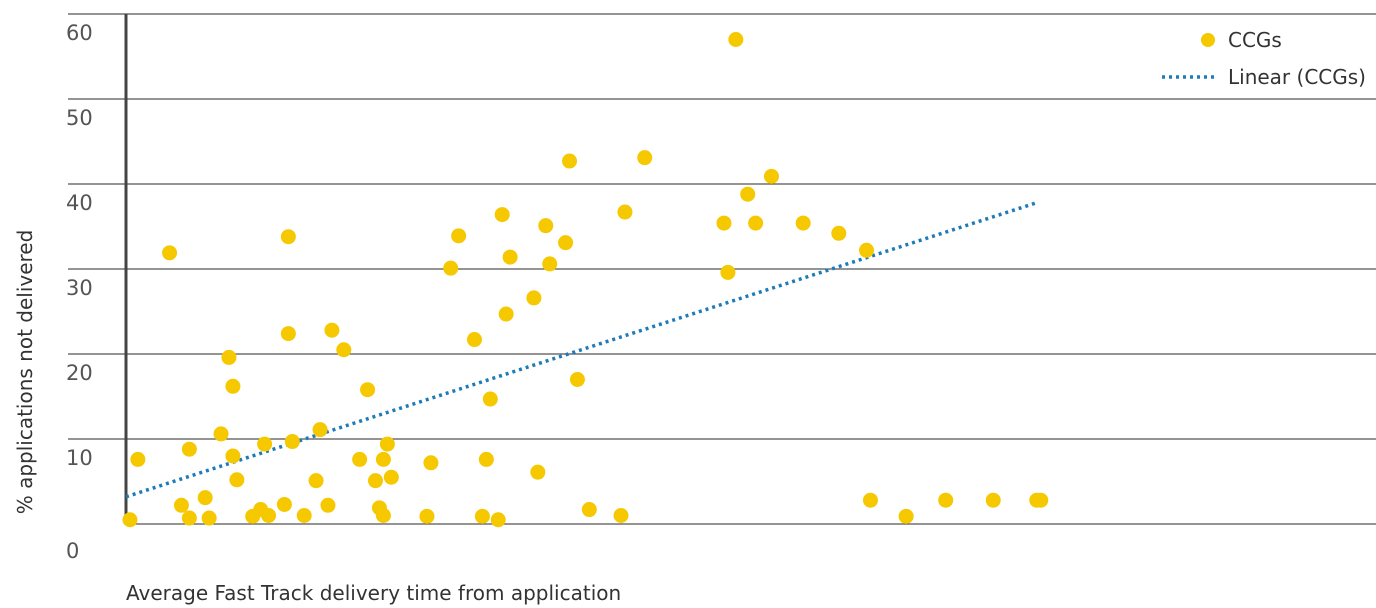  What do you see at coordinates (25, 372) in the screenshot?
I see `y-axis-title: % applications not delivered` at bounding box center [25, 372].